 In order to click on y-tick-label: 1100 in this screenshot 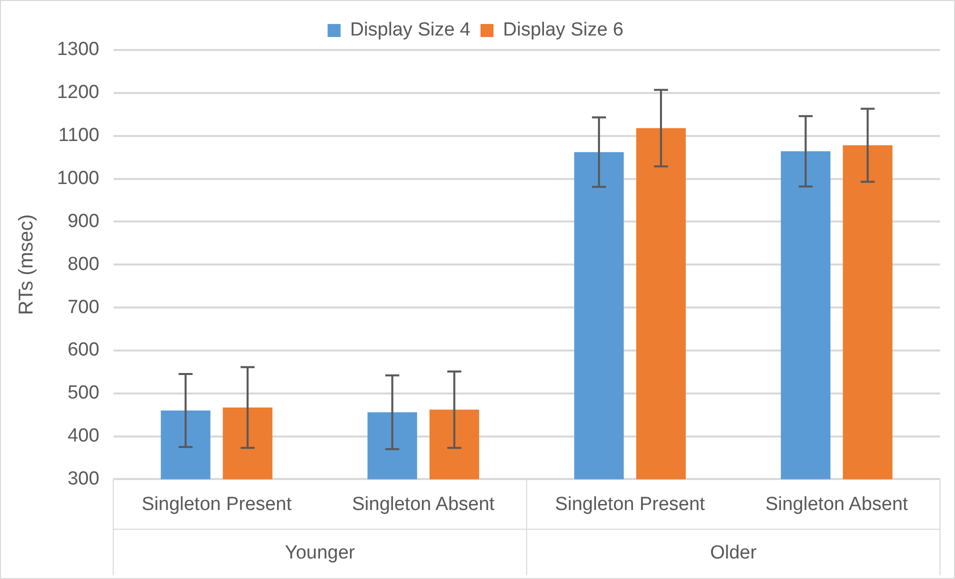, I will do `click(79, 135)`.